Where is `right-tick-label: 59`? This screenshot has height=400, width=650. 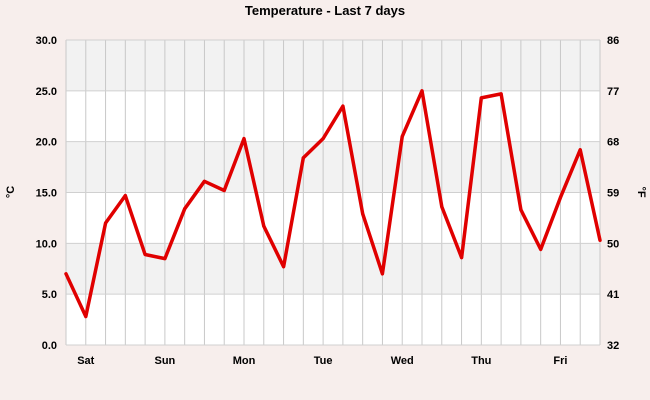
right-tick-label: 59 is located at coordinates (613, 194).